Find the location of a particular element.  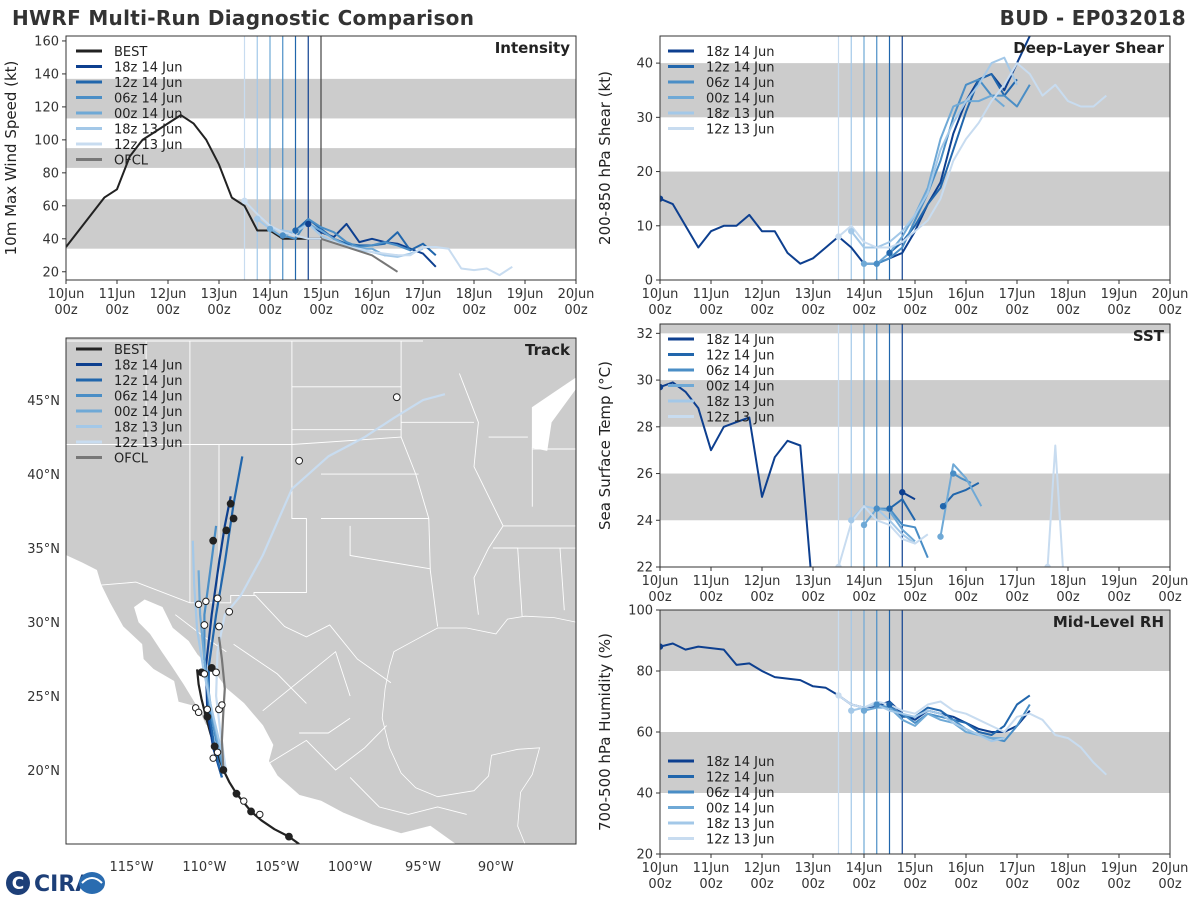

legend-label: 00z 14 Jun is located at coordinates (740, 99).